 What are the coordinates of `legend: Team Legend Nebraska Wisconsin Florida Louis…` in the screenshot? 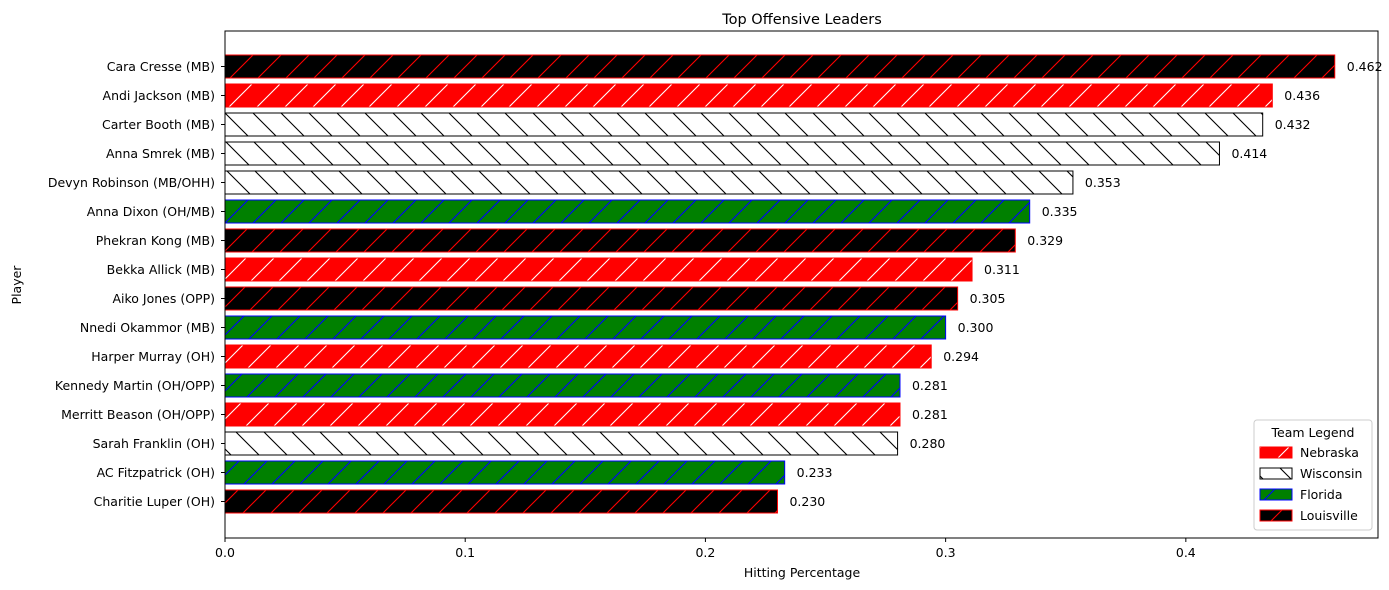 It's located at (1313, 475).